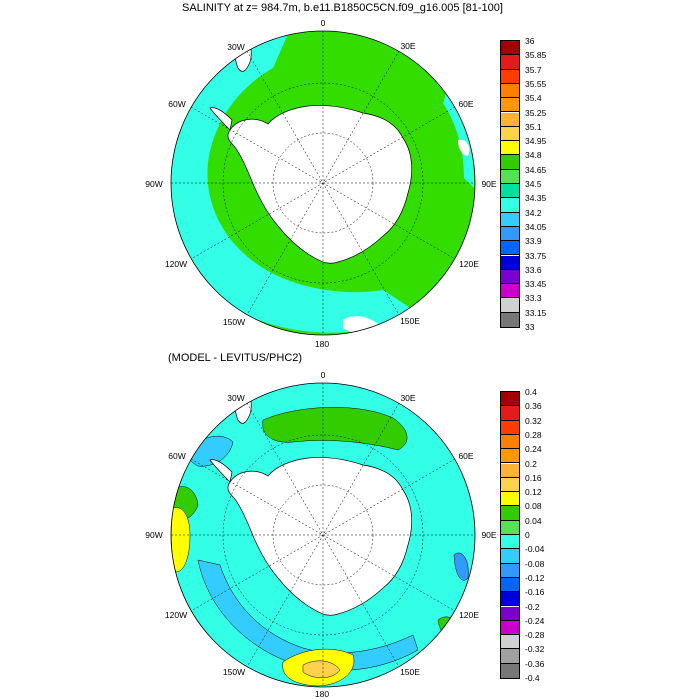 The height and width of the screenshot is (700, 700). What do you see at coordinates (533, 126) in the screenshot?
I see `colorbar-tick-label: 35.1` at bounding box center [533, 126].